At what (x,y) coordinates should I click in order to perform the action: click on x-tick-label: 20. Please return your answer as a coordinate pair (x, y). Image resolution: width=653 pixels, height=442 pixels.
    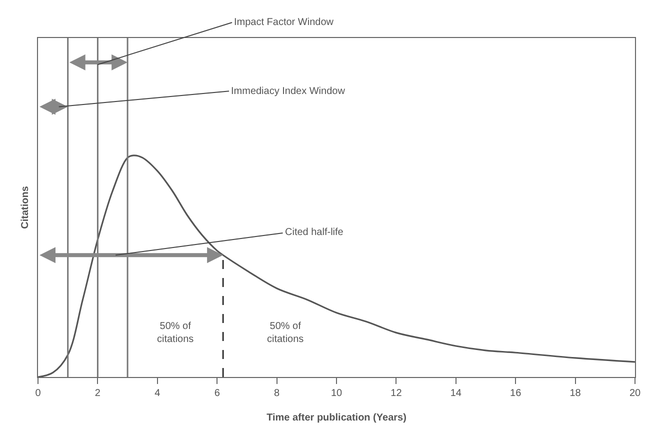
    Looking at the image, I should click on (635, 393).